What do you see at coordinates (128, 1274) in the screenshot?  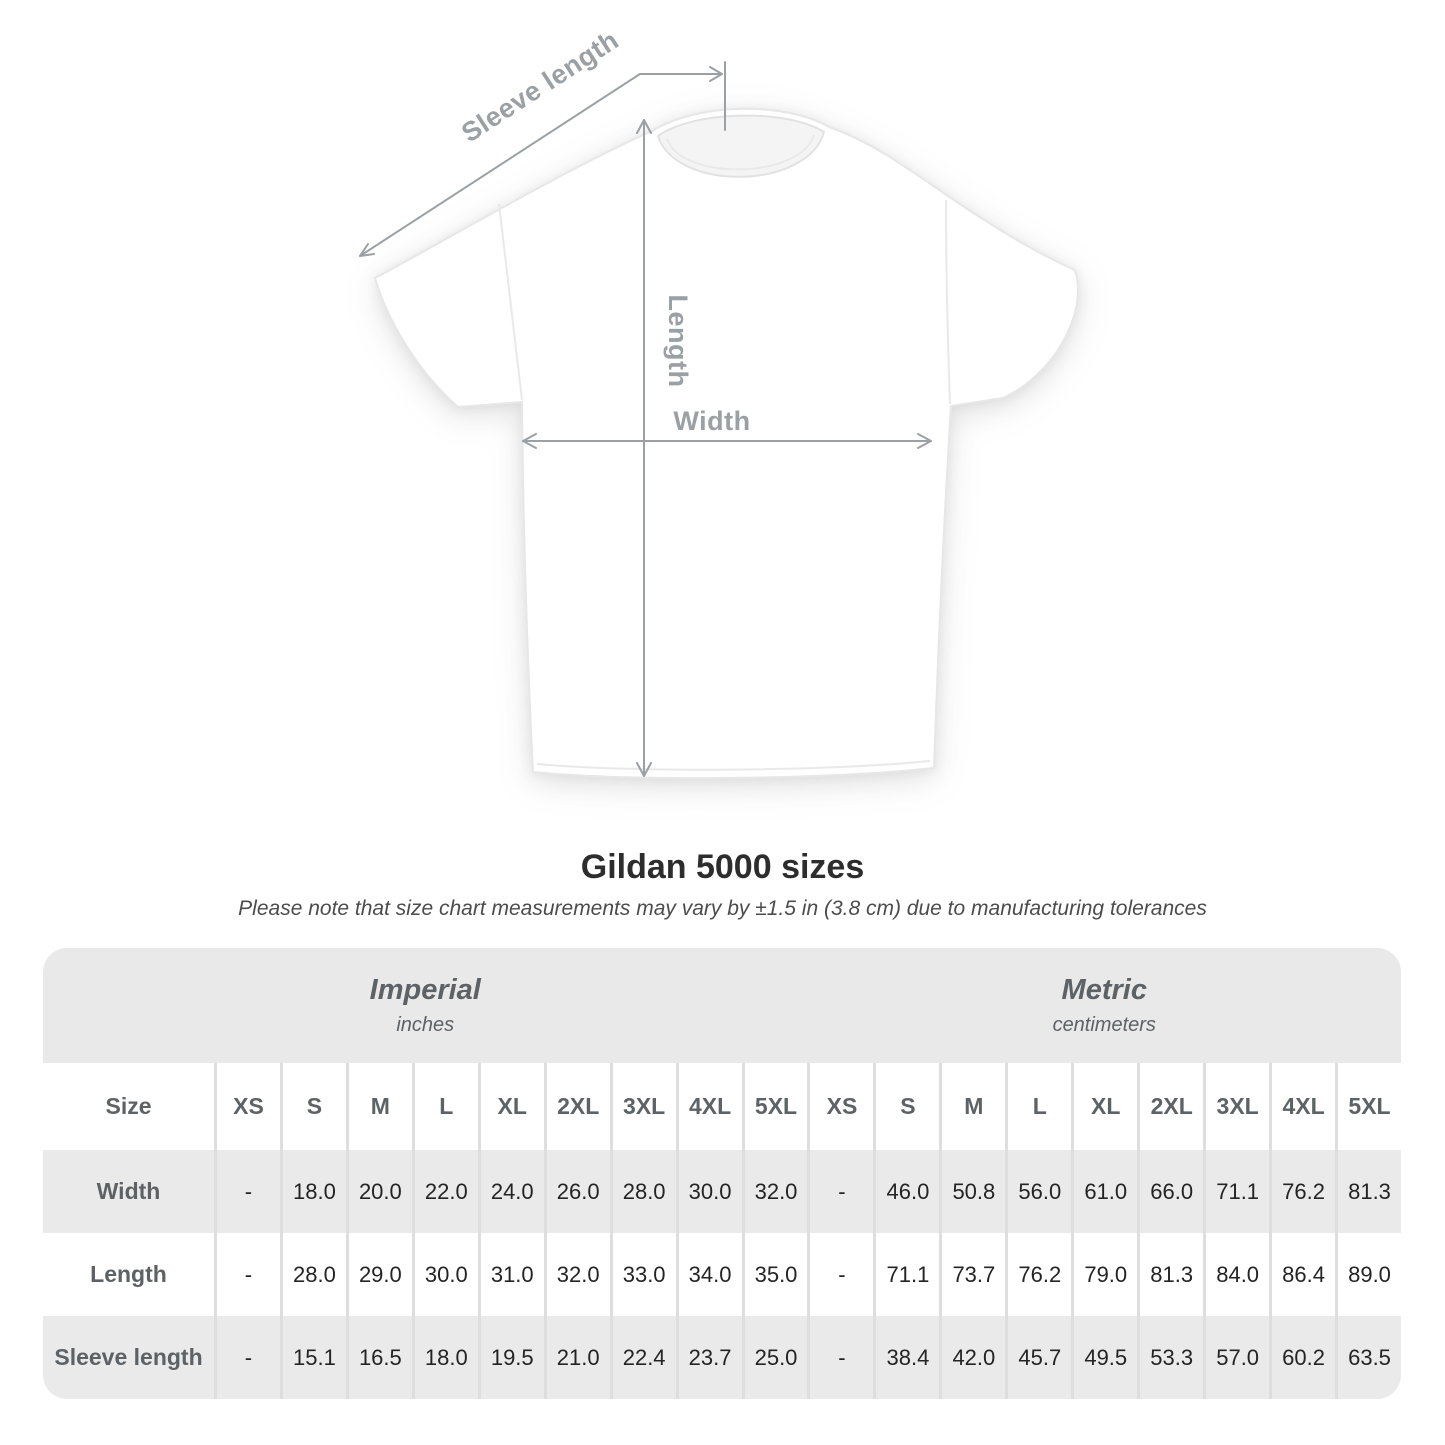 I see `row-label-length: Length` at bounding box center [128, 1274].